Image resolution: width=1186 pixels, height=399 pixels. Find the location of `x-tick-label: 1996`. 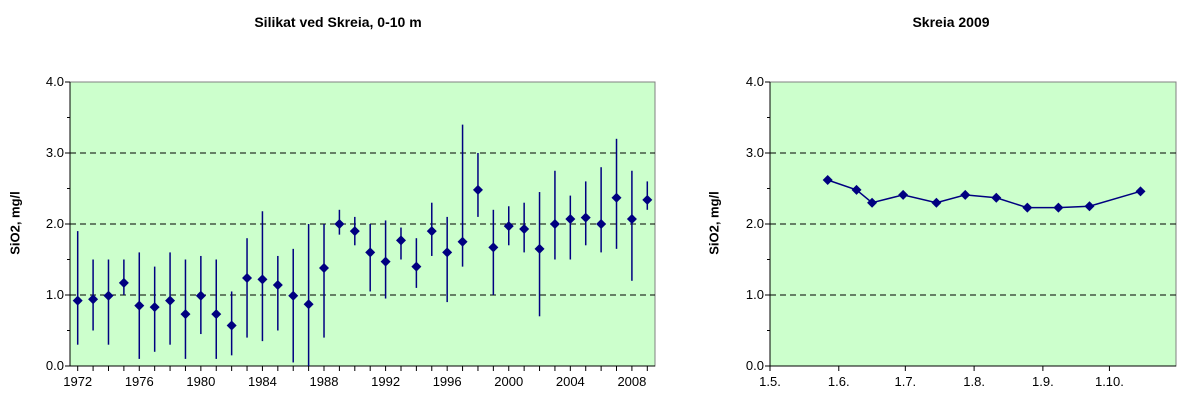

x-tick-label: 1996 is located at coordinates (447, 381).